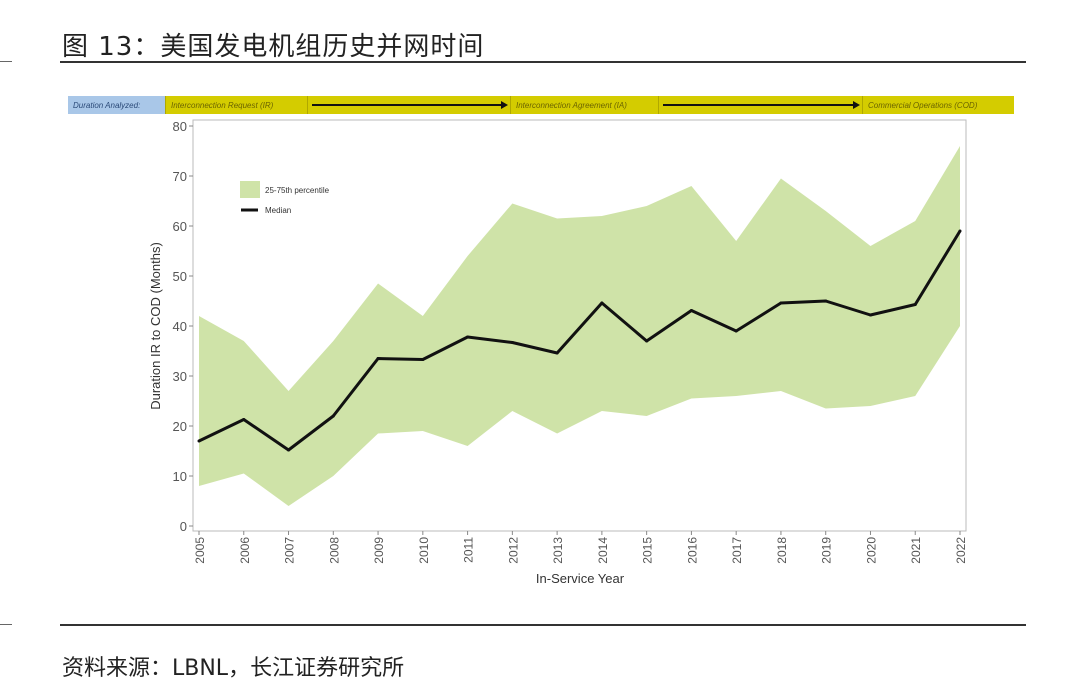 This screenshot has width=1080, height=697. Describe the element at coordinates (692, 550) in the screenshot. I see `x-tick-label: 2016` at that location.